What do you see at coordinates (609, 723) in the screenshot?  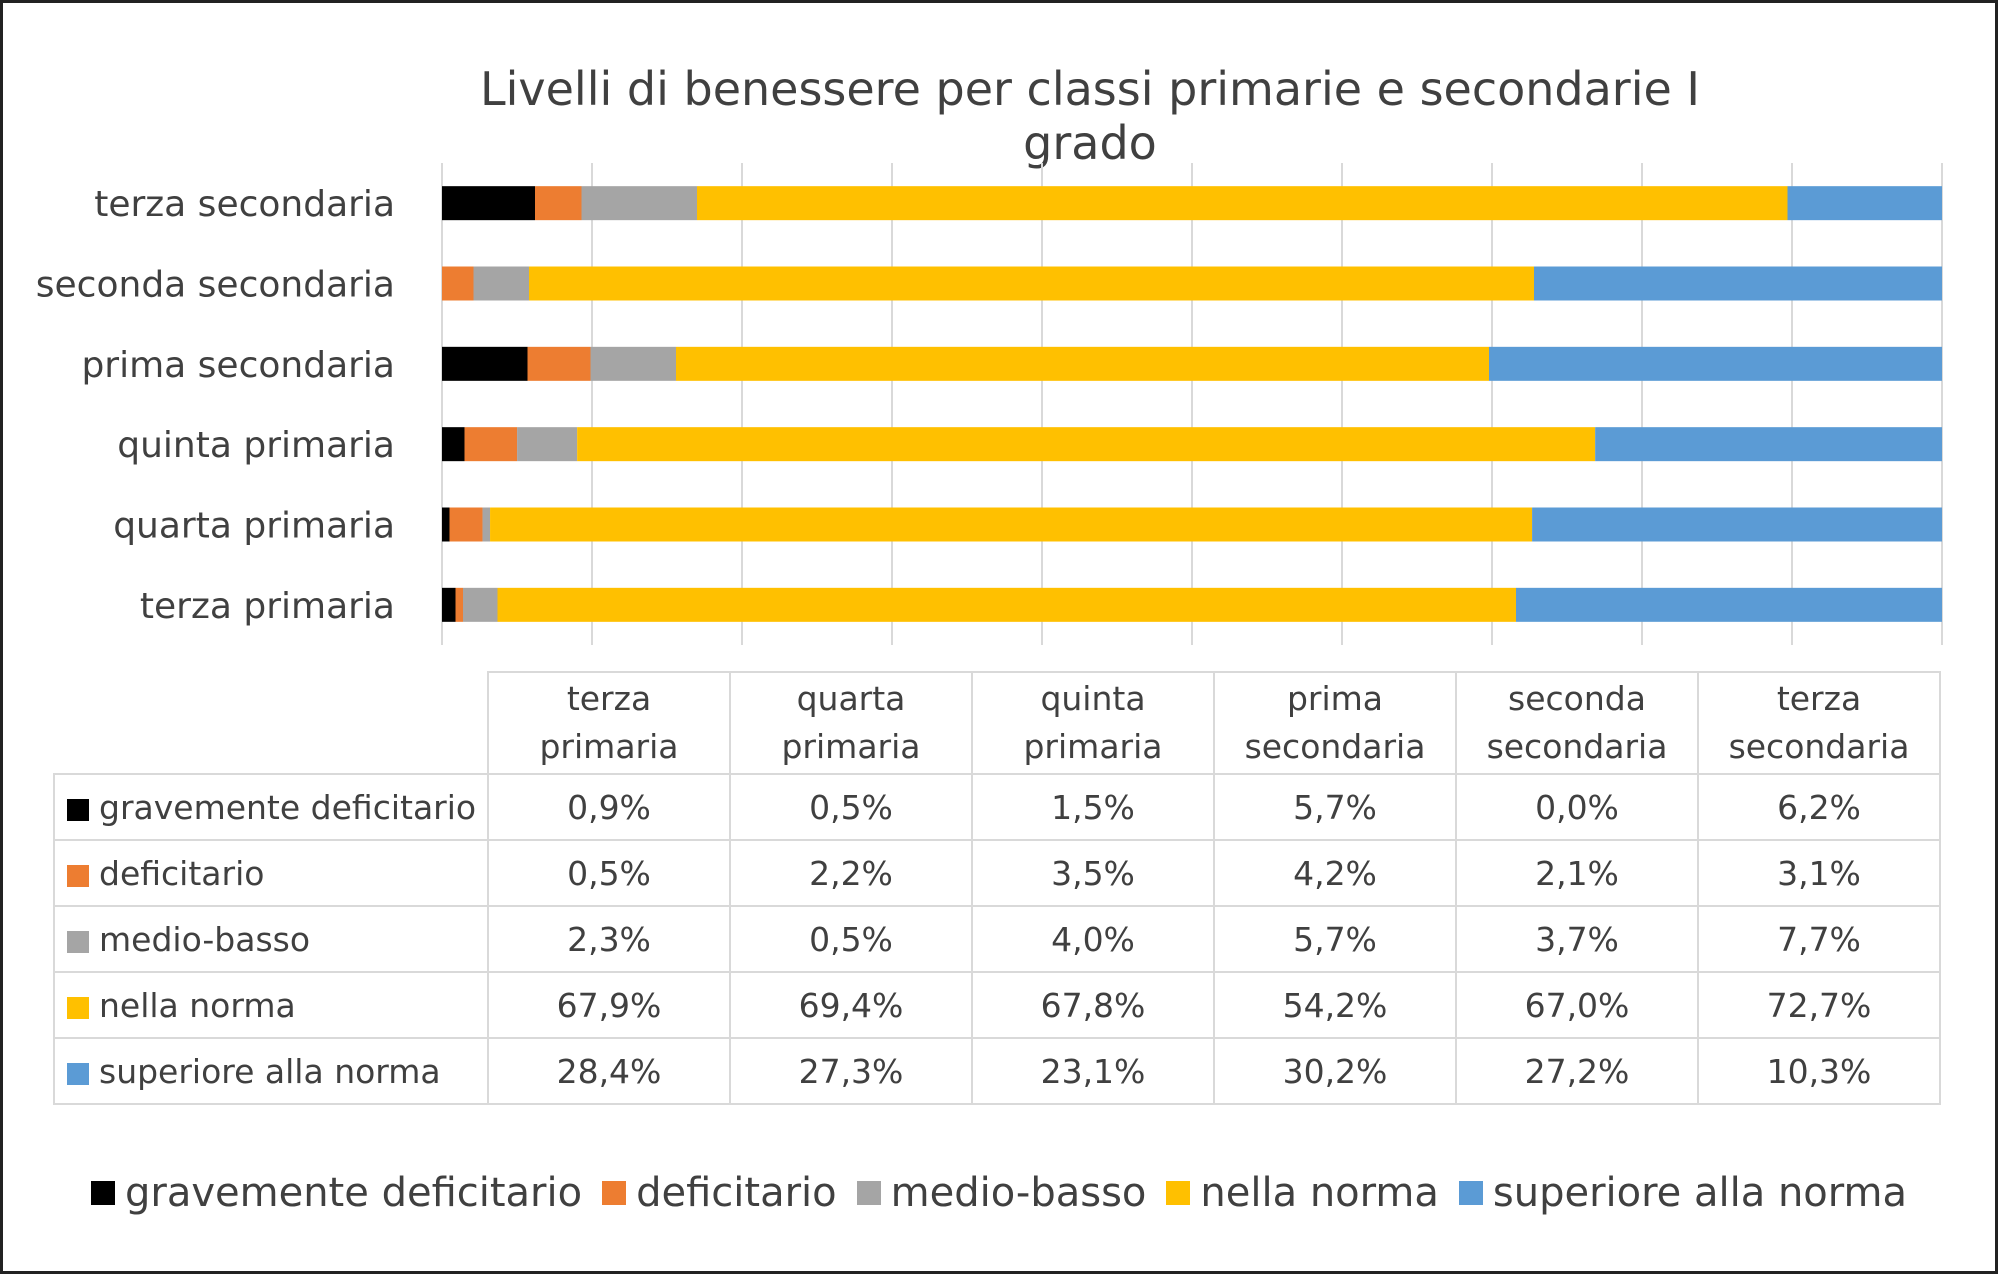 I see `table-col-header: terza primaria` at bounding box center [609, 723].